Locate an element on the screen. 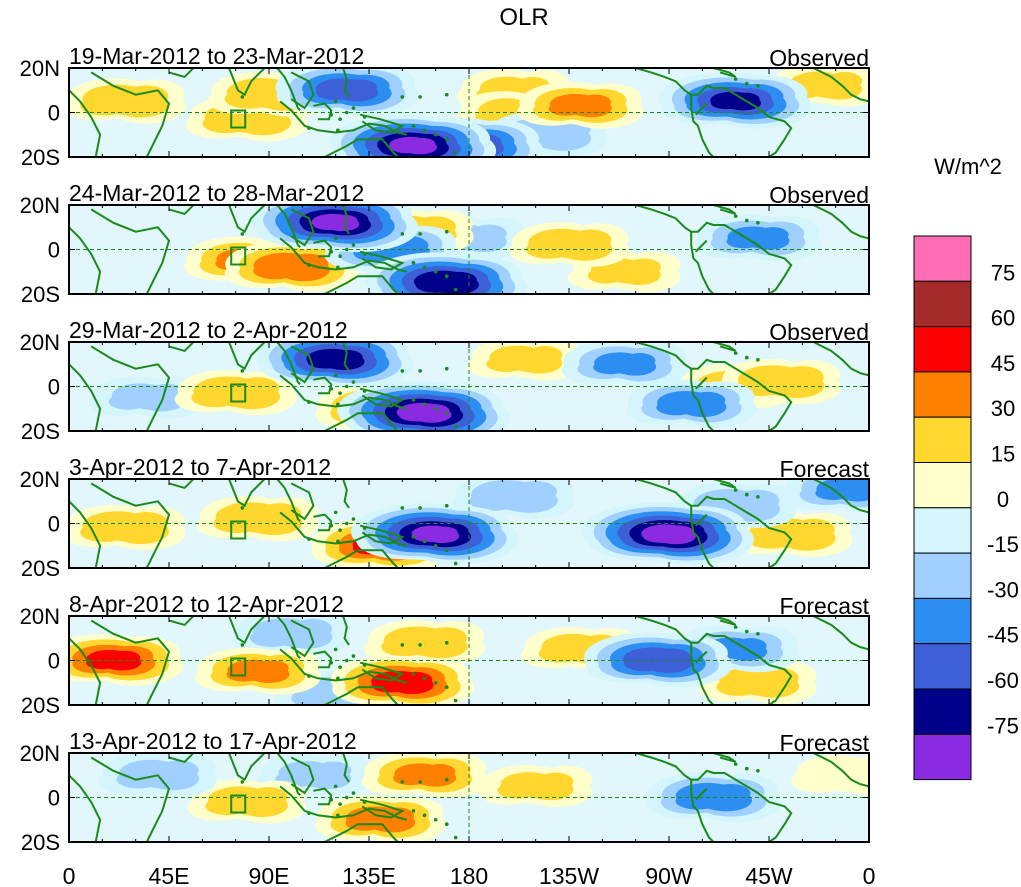 This screenshot has width=1021, height=887. x-axis-ticks: 0 45E 90E 135E 180 135W 90W 45W 0 is located at coordinates (469, 875).